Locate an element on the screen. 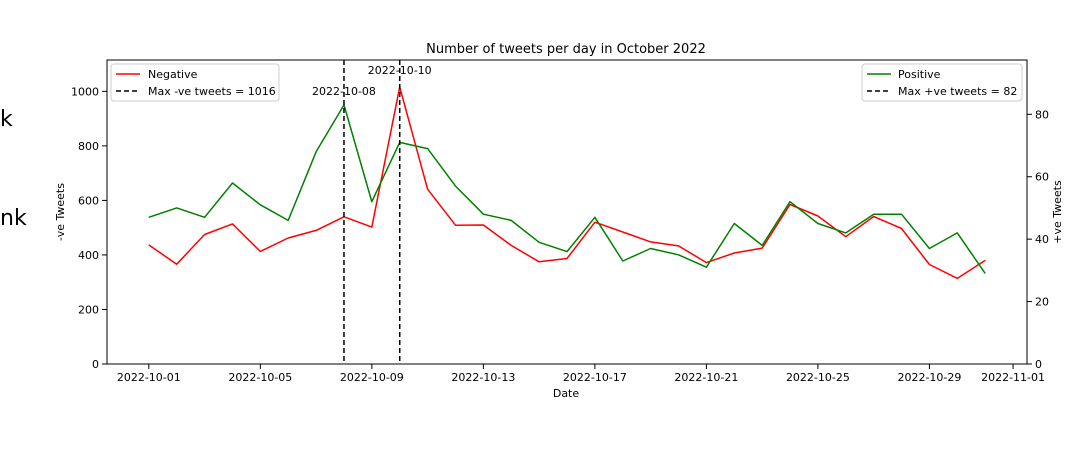  annotation-2022-10-08: 2022-10-08 is located at coordinates (344, 91).